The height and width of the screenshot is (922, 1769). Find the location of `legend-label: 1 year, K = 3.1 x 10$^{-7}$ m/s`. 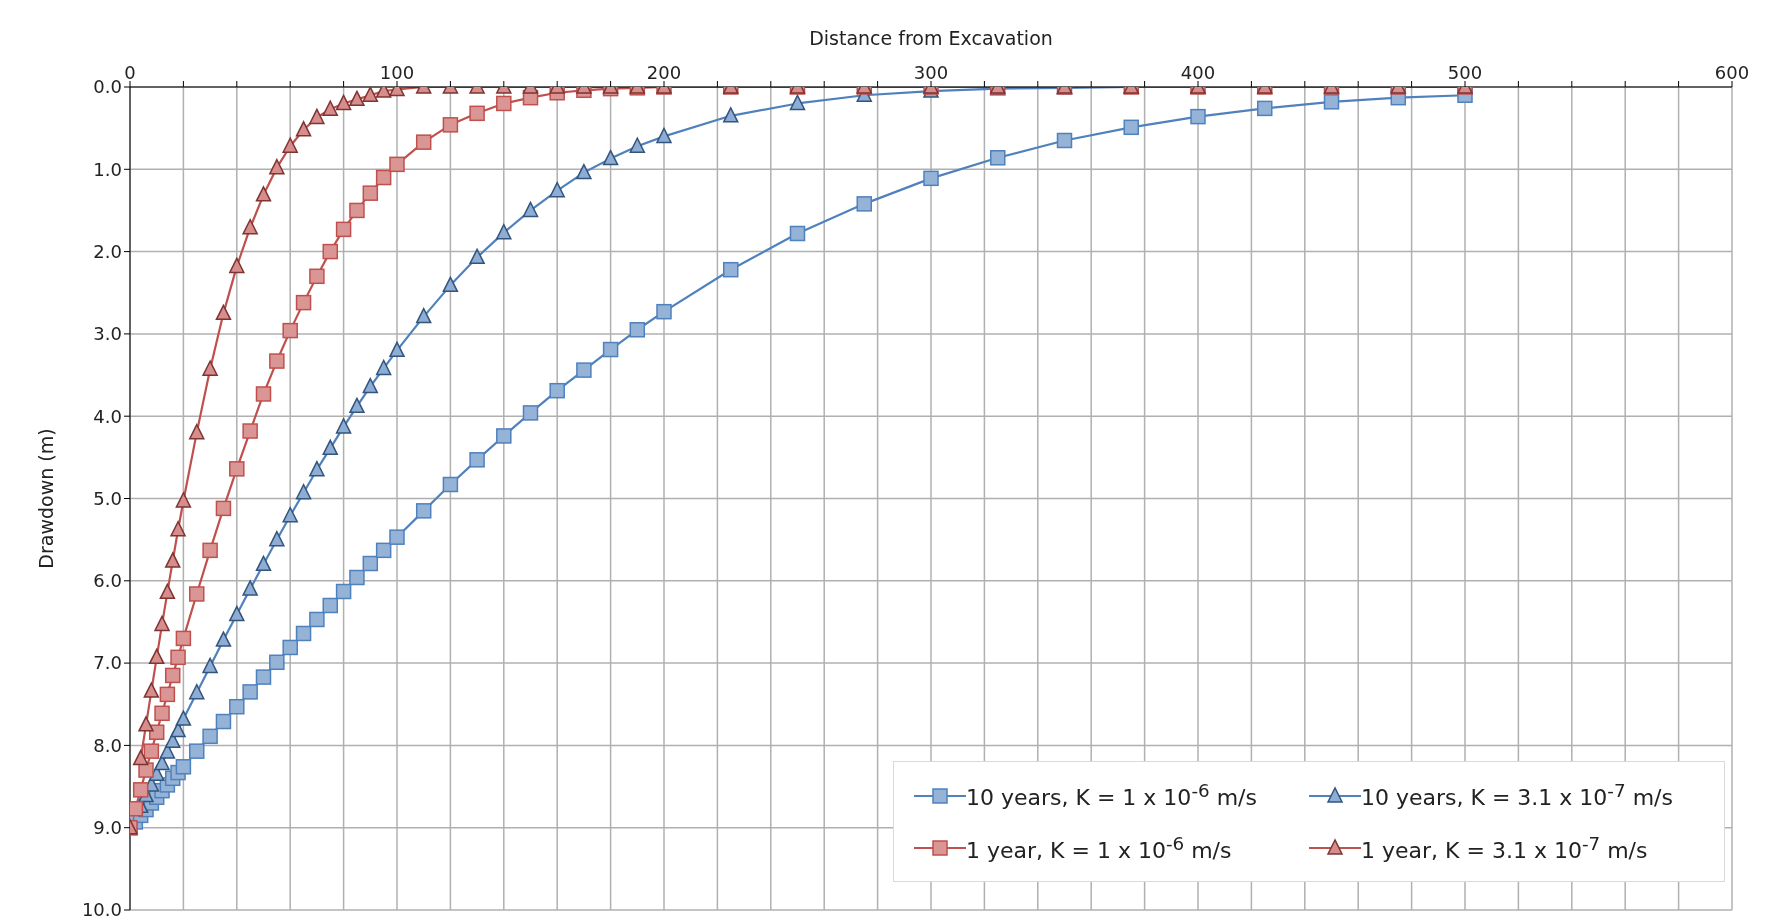

legend-label: 1 year, K = 3.1 x 10$^{-7}$ m/s is located at coordinates (1504, 847).